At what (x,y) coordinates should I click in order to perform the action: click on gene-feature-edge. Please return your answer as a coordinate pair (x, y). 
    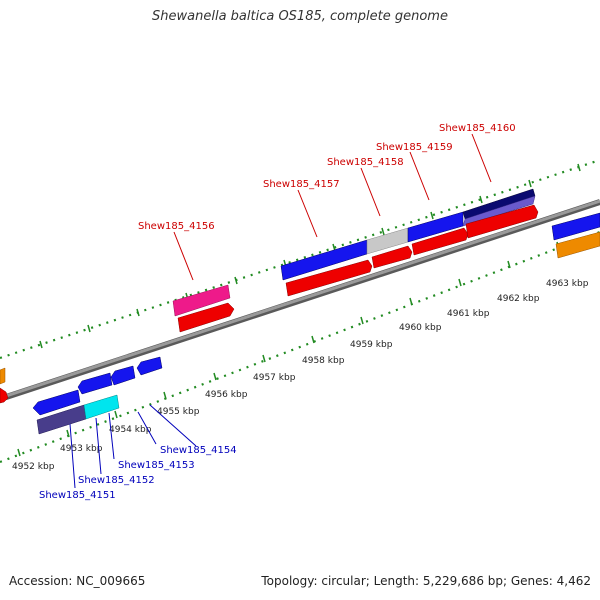
    Looking at the image, I should click on (575, 226).